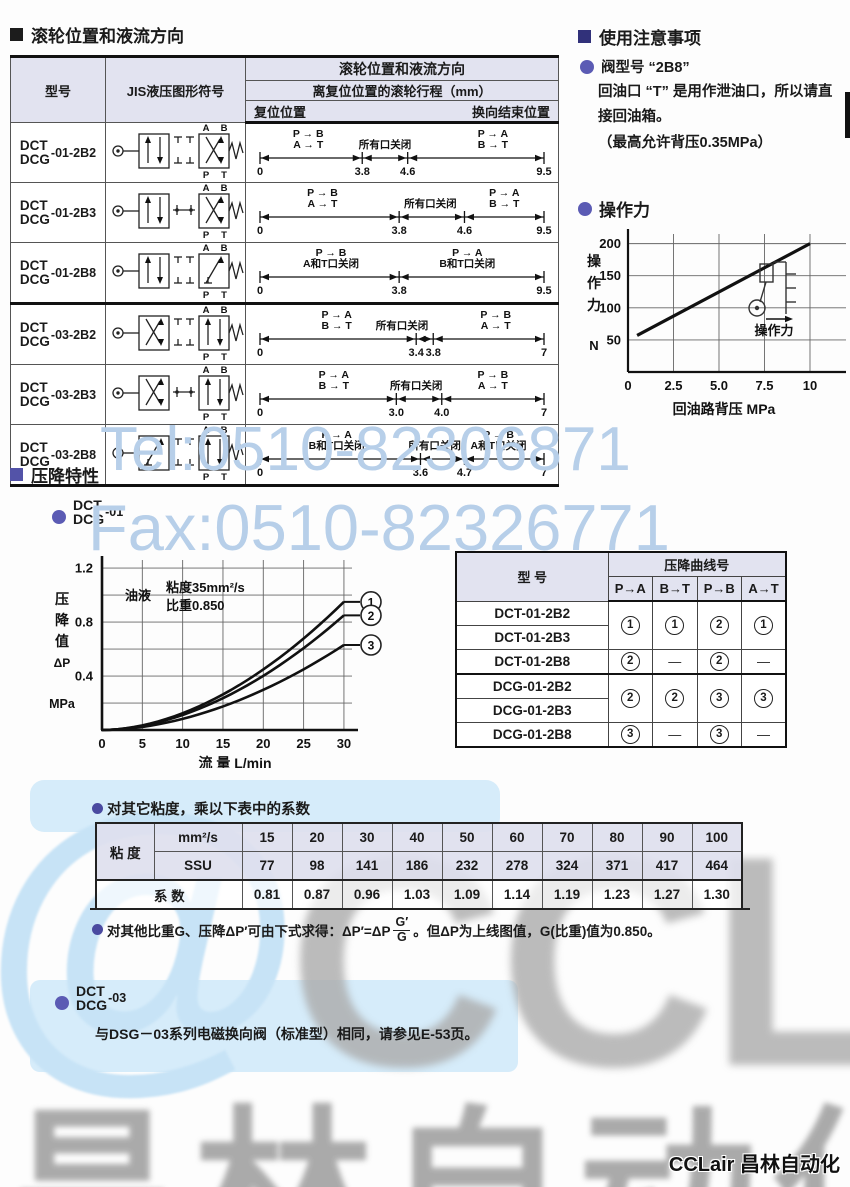  Describe the element at coordinates (401, 936) in the screenshot. I see `fraction-denominator: G` at that location.